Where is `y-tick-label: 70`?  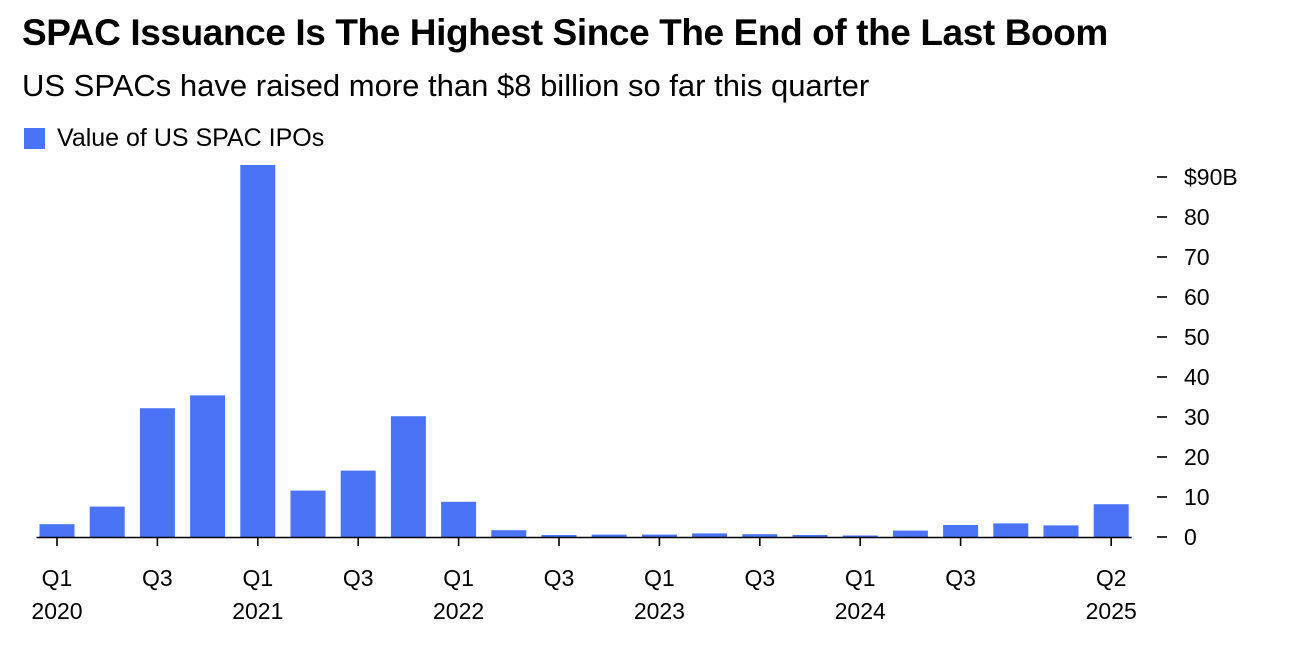 y-tick-label: 70 is located at coordinates (1197, 257).